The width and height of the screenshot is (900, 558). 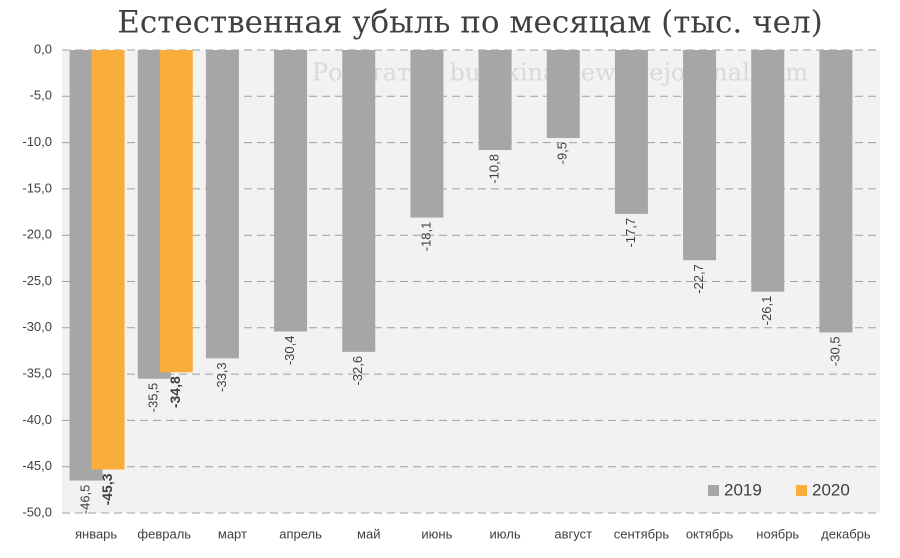 What do you see at coordinates (153, 398) in the screenshot?
I see `value-label: -35,5` at bounding box center [153, 398].